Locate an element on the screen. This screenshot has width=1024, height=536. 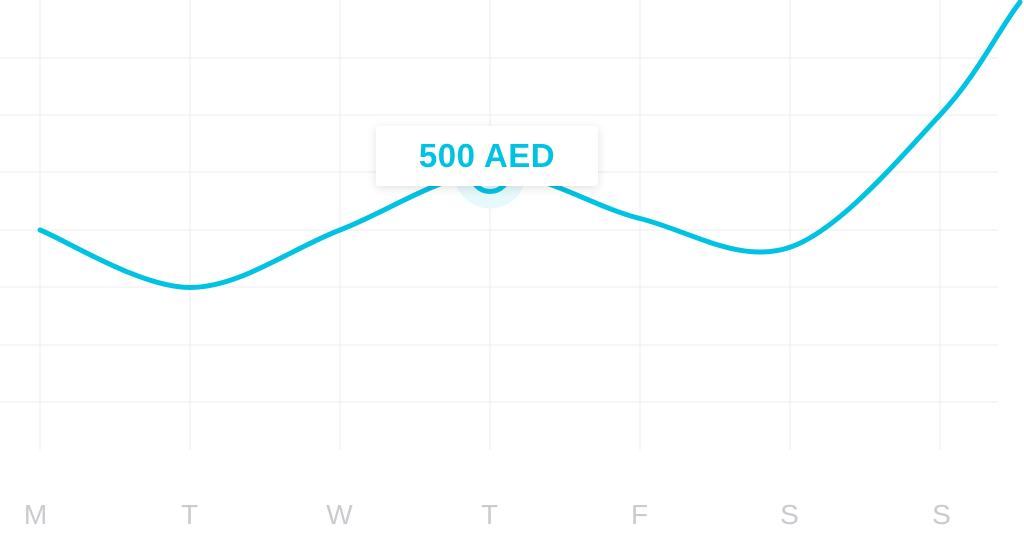
x-tick-label-4: F is located at coordinates (640, 514).